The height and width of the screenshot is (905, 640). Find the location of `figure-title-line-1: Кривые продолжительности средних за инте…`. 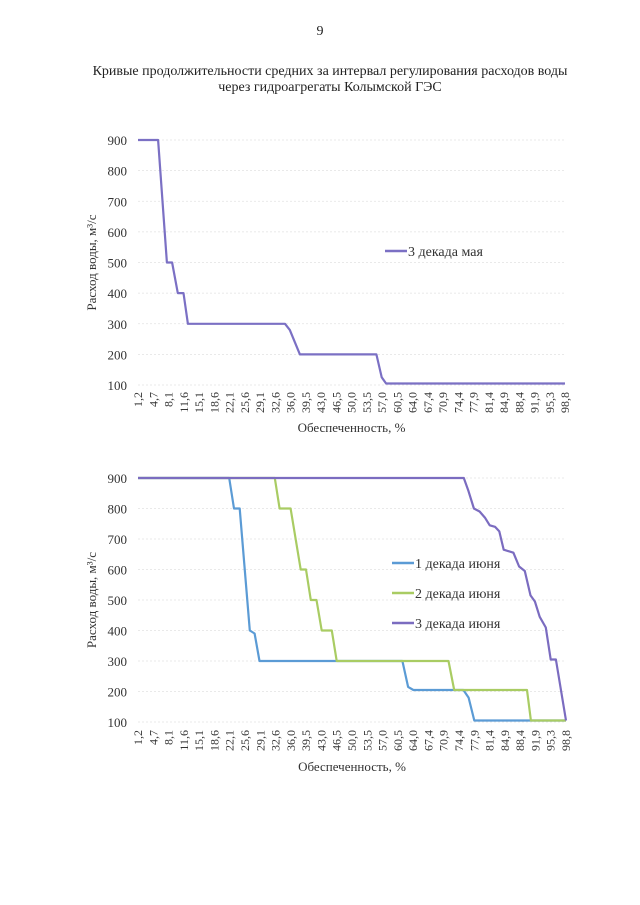

figure-title-line-1: Кривые продолжительности средних за инте… is located at coordinates (330, 71).